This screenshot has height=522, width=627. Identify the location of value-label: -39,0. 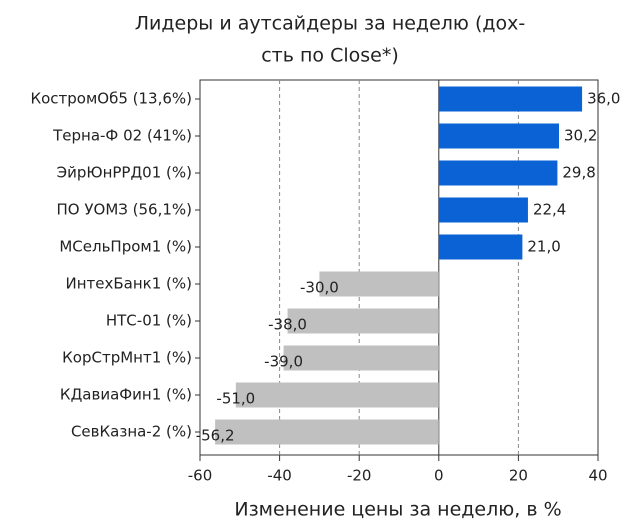
(283, 362).